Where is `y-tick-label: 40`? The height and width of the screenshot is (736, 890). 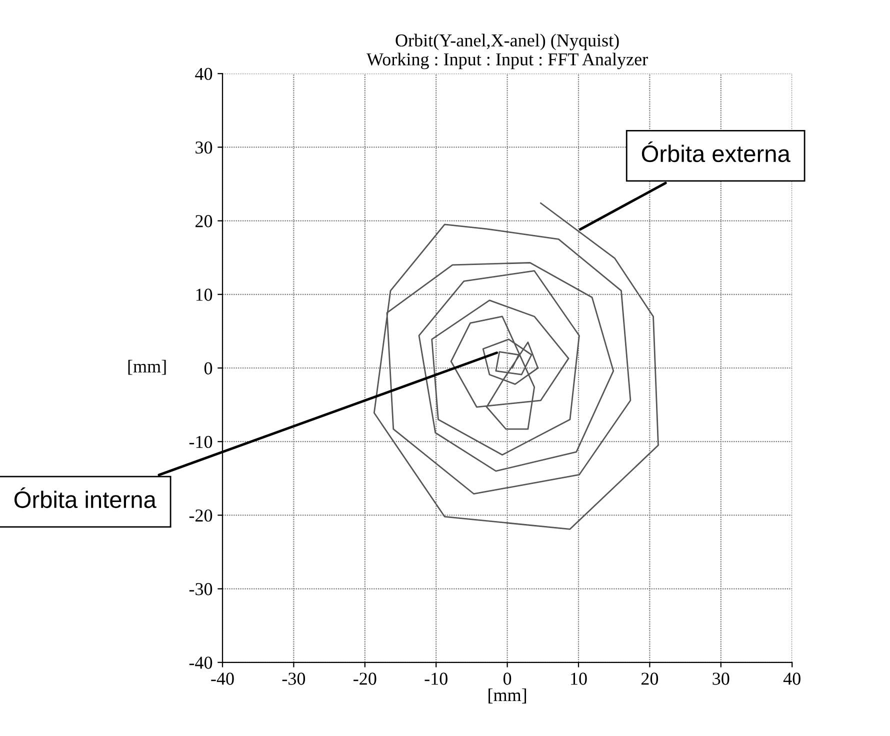 y-tick-label: 40 is located at coordinates (203, 74).